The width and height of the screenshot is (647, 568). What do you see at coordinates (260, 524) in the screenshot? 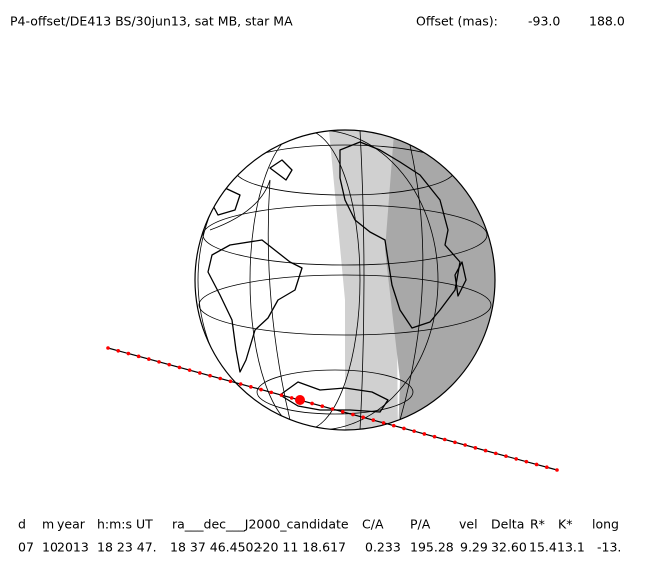
I see `table-header: ra___dec___J2000_candidate` at bounding box center [260, 524].